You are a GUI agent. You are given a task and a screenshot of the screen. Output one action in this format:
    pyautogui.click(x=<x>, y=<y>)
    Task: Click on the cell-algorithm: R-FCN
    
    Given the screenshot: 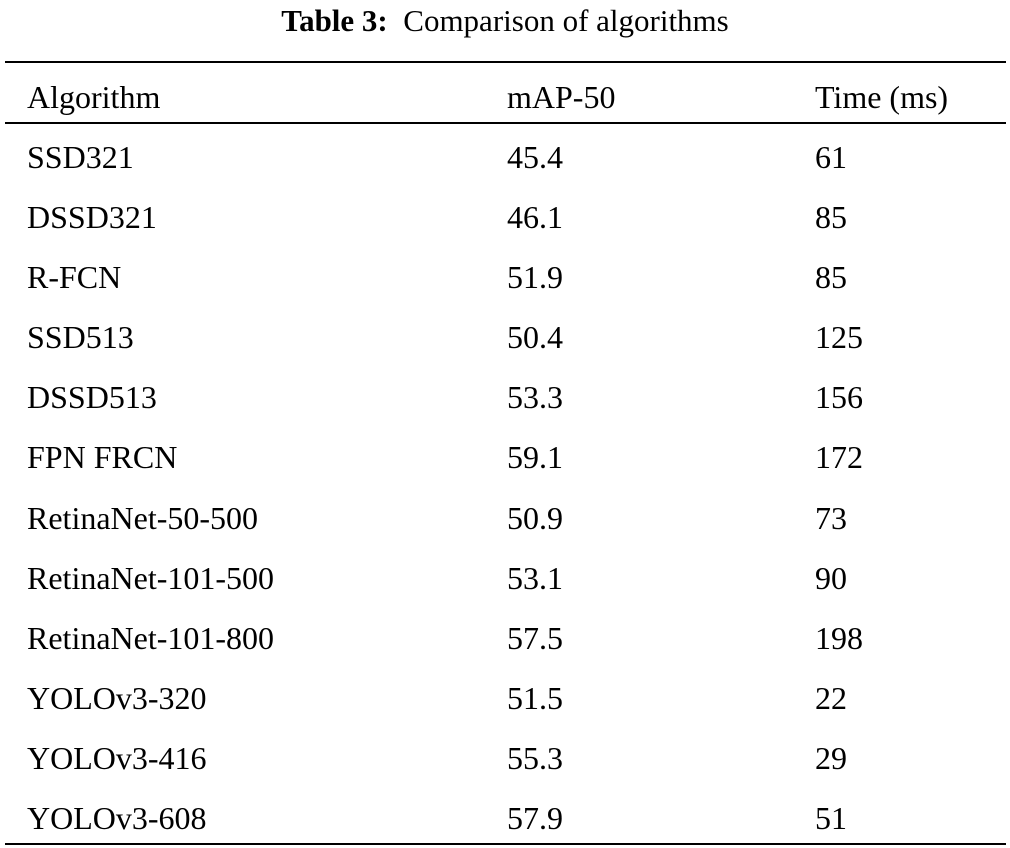 What is the action you would take?
    pyautogui.click(x=74, y=277)
    